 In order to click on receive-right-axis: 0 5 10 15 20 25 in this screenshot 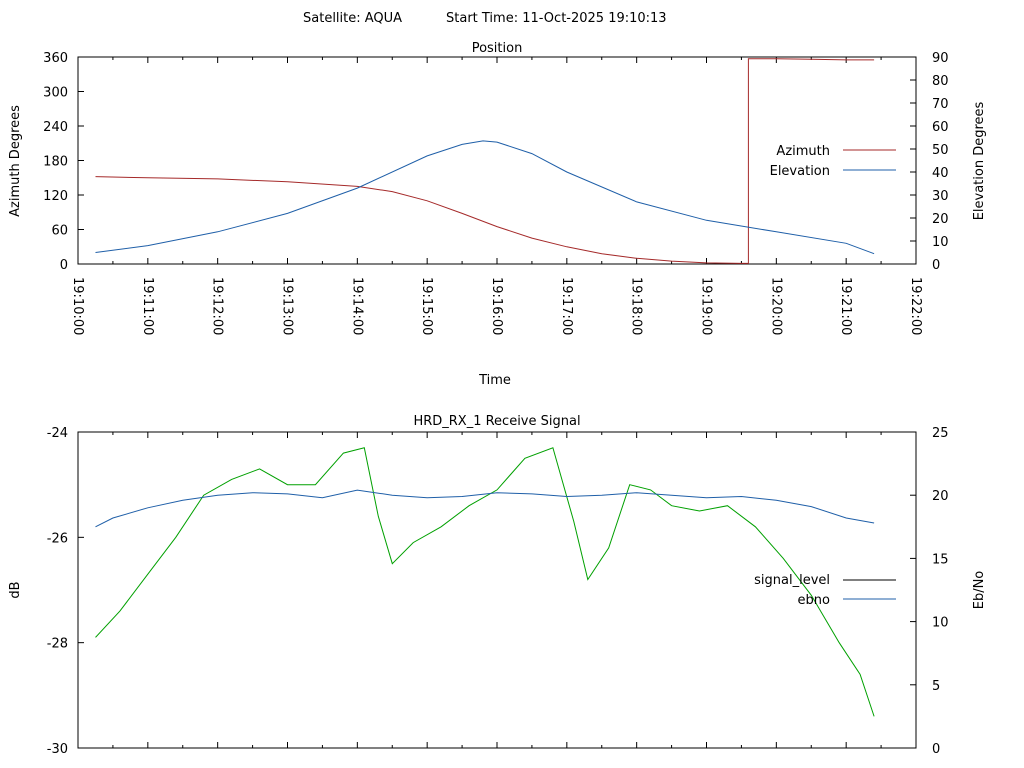, I will do `click(929, 591)`.